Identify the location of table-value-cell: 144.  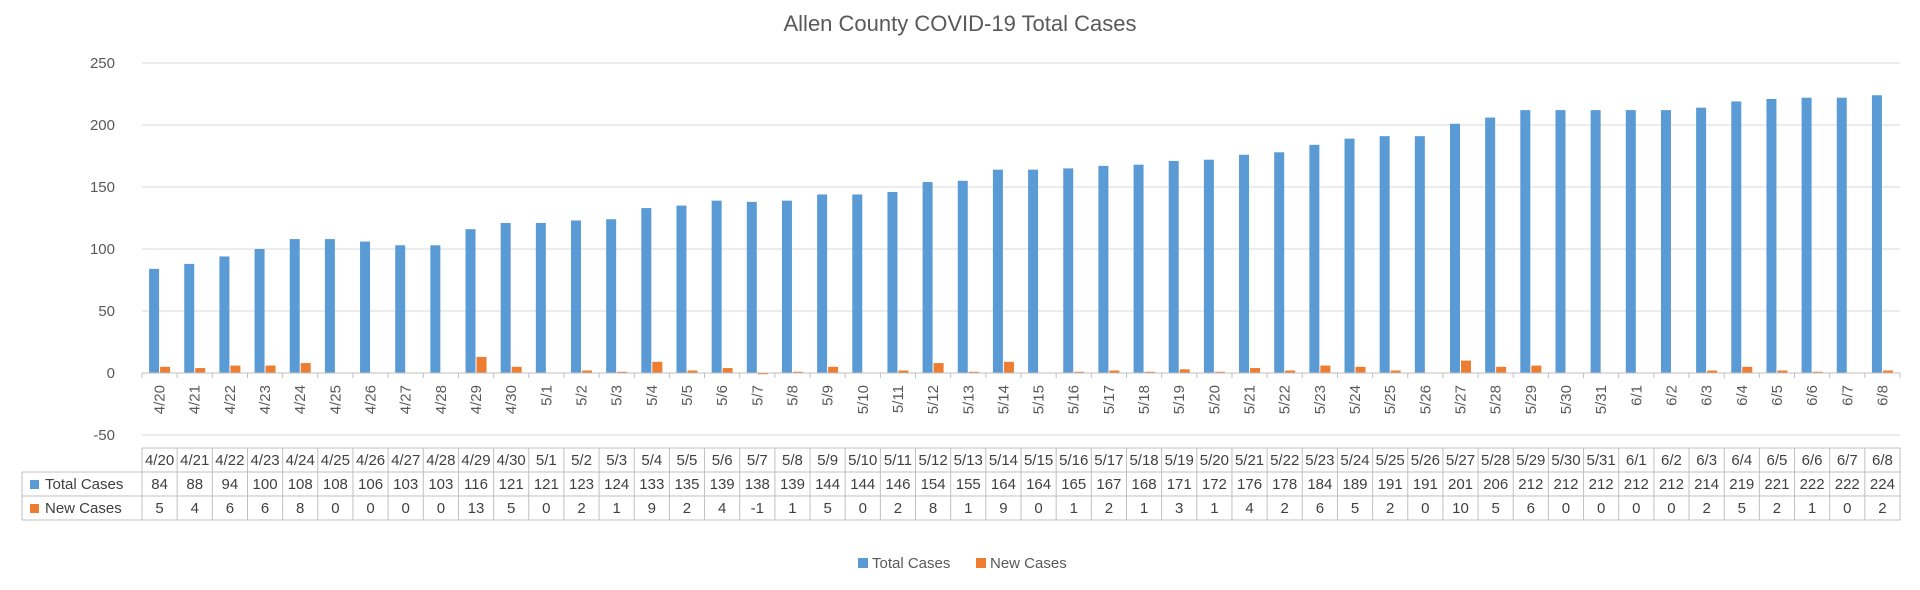
(827, 484).